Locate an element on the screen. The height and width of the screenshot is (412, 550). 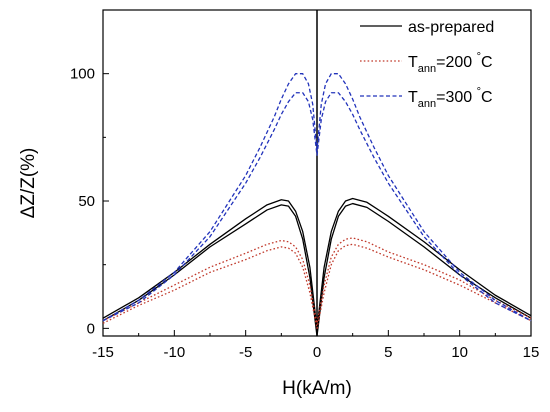
x-tick-label: -5 is located at coordinates (245, 352).